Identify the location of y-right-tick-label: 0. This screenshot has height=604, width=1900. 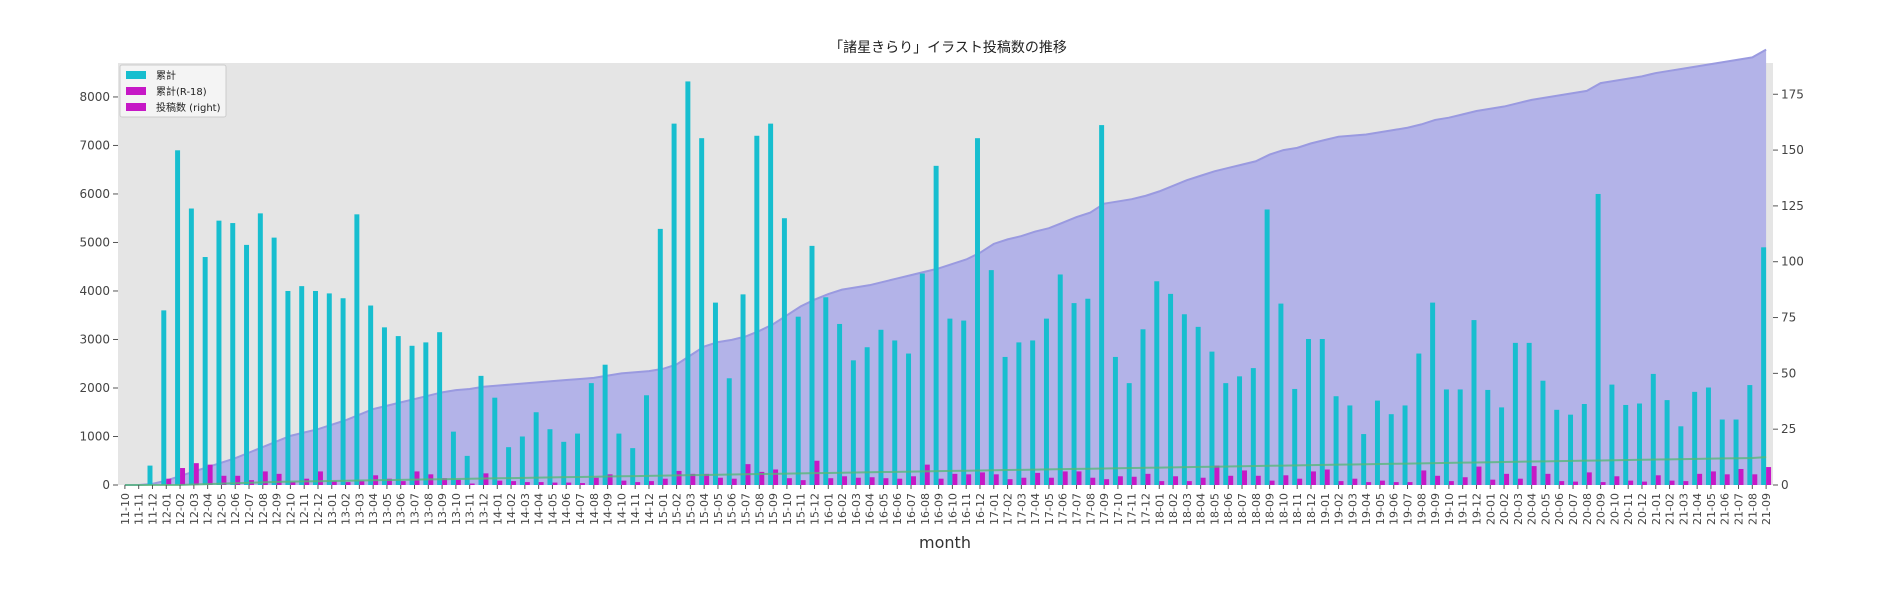
(1785, 485).